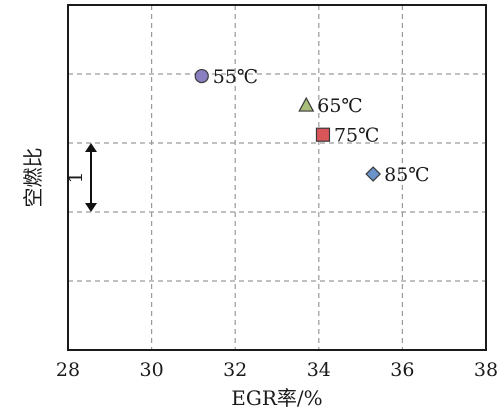 Image resolution: width=497 pixels, height=411 pixels. Describe the element at coordinates (276, 370) in the screenshot. I see `x-tick-labels: 28 30 32 34 36 38` at that location.